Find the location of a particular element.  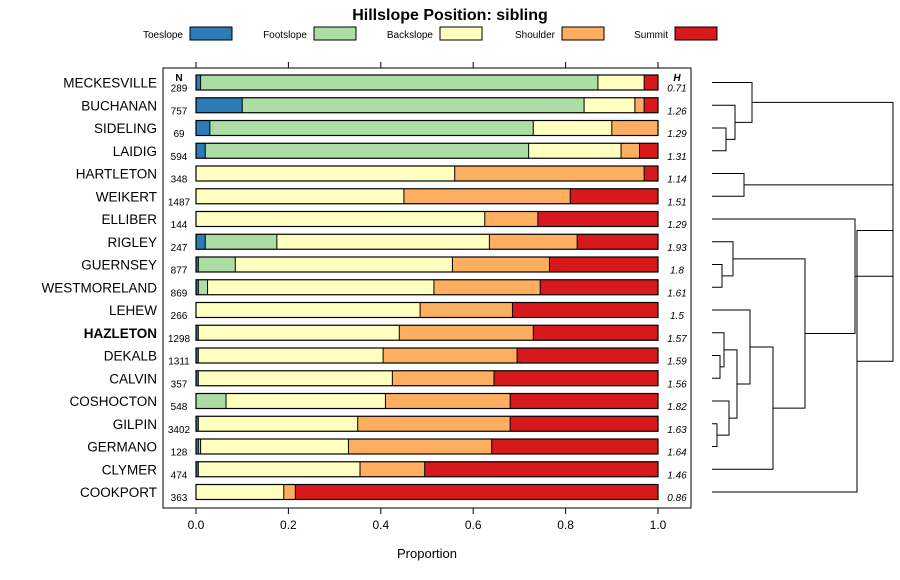

dendrogram is located at coordinates (803, 287).